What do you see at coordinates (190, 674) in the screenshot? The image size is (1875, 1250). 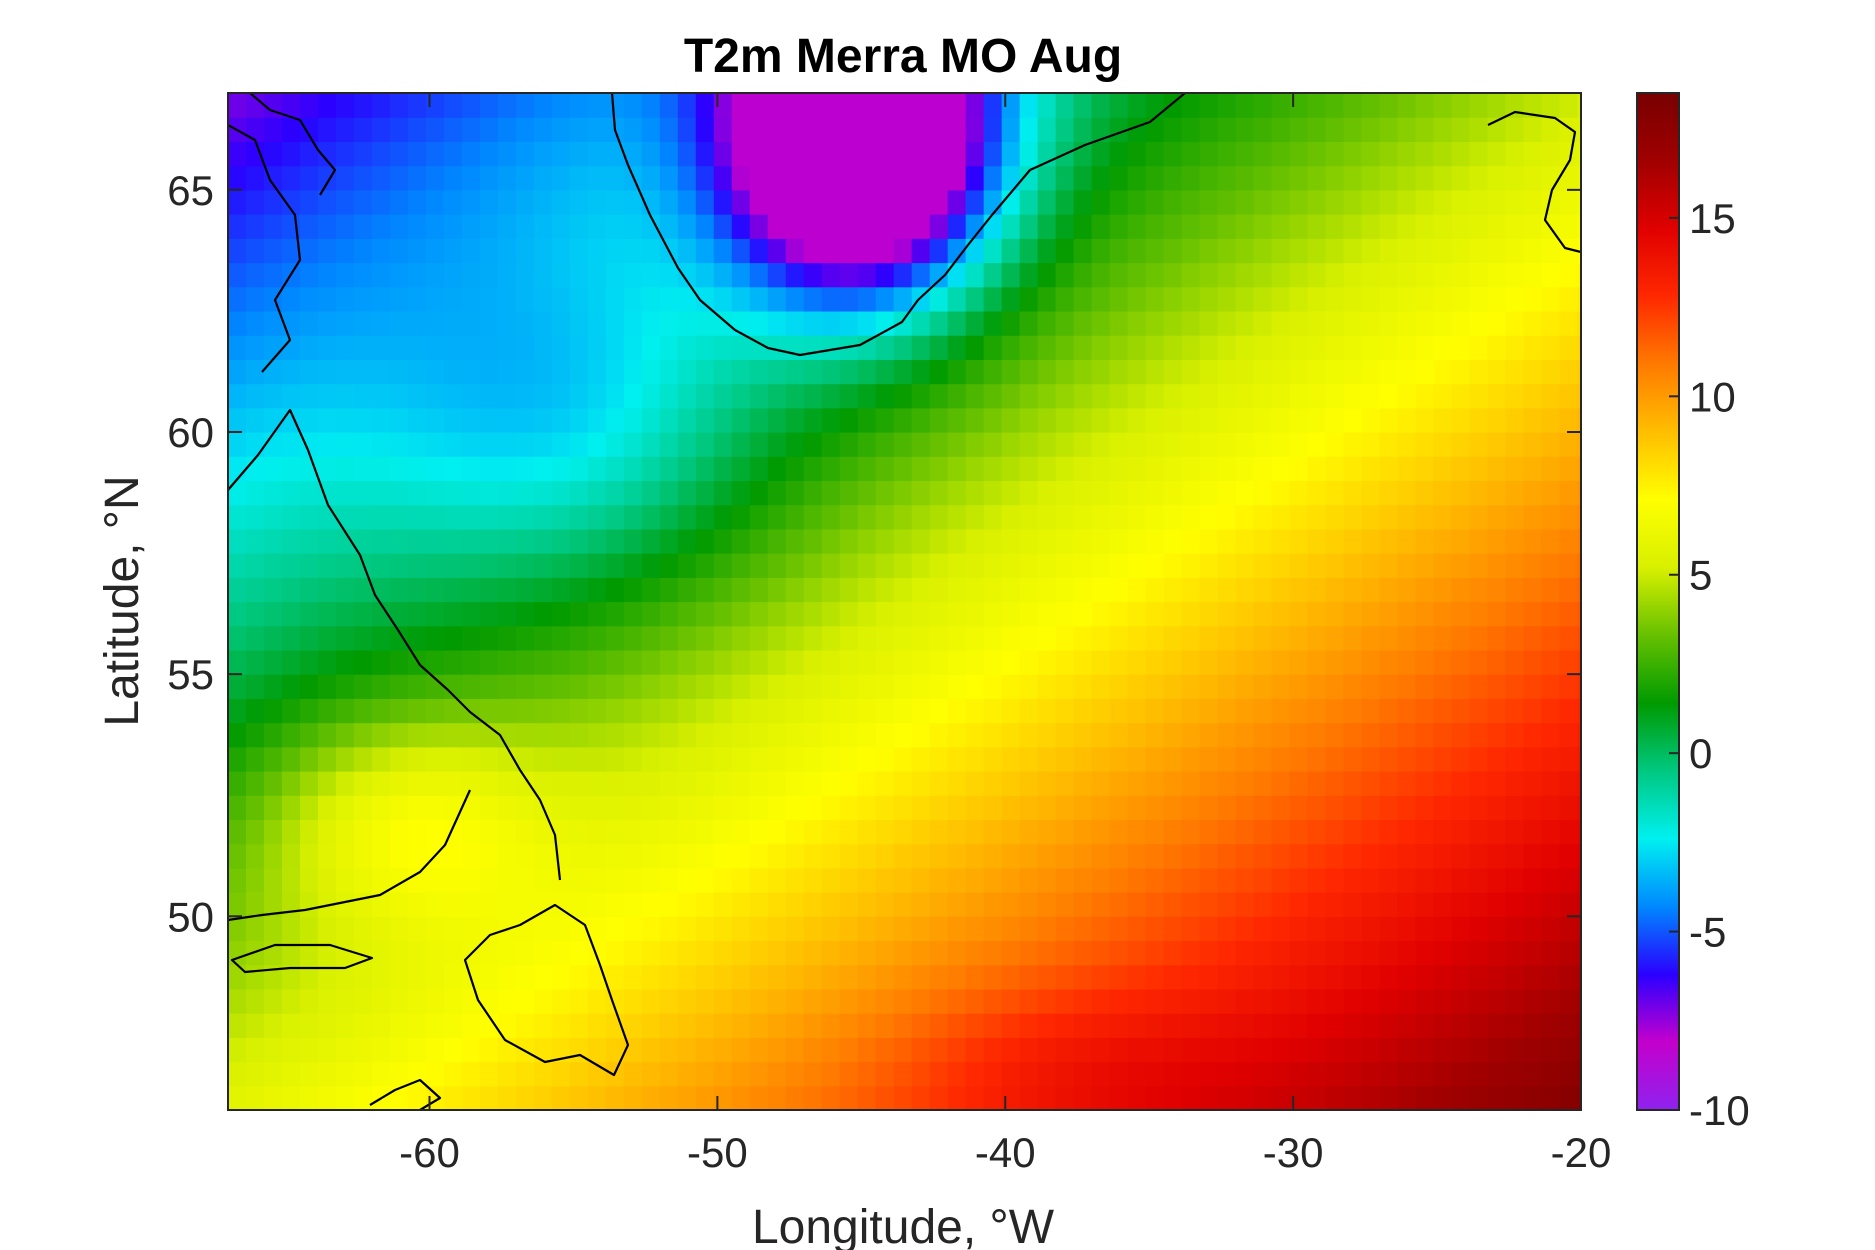 I see `y-tick-label: 55` at bounding box center [190, 674].